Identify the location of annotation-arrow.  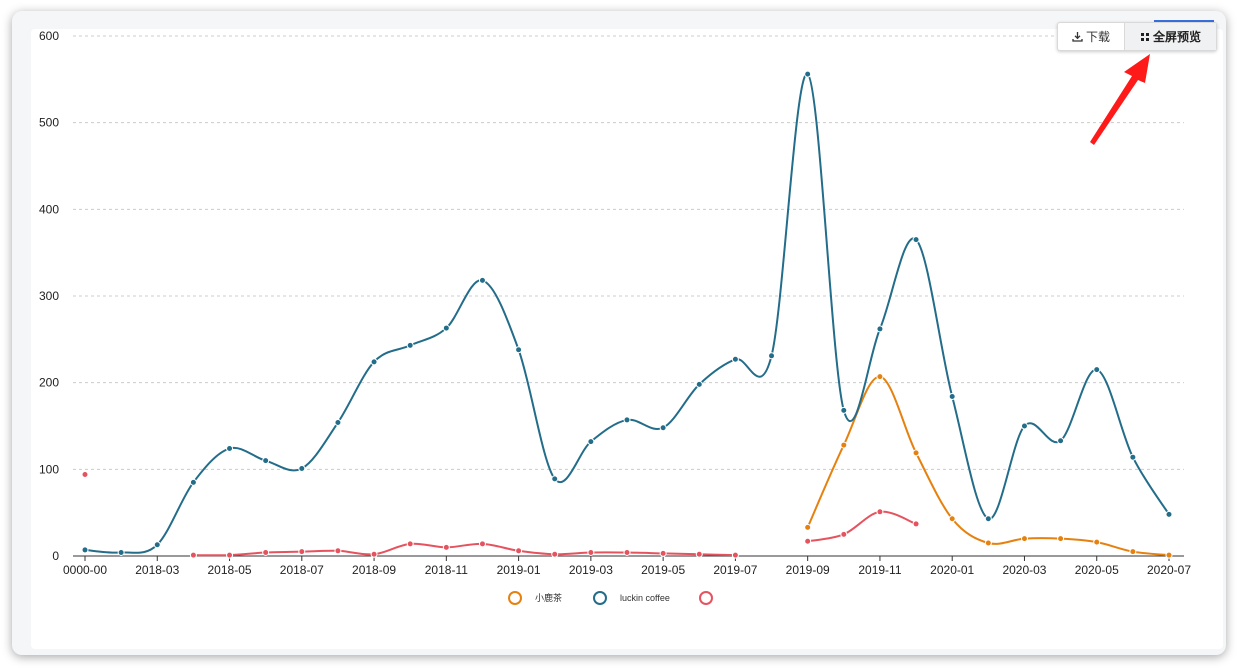
(1120, 99).